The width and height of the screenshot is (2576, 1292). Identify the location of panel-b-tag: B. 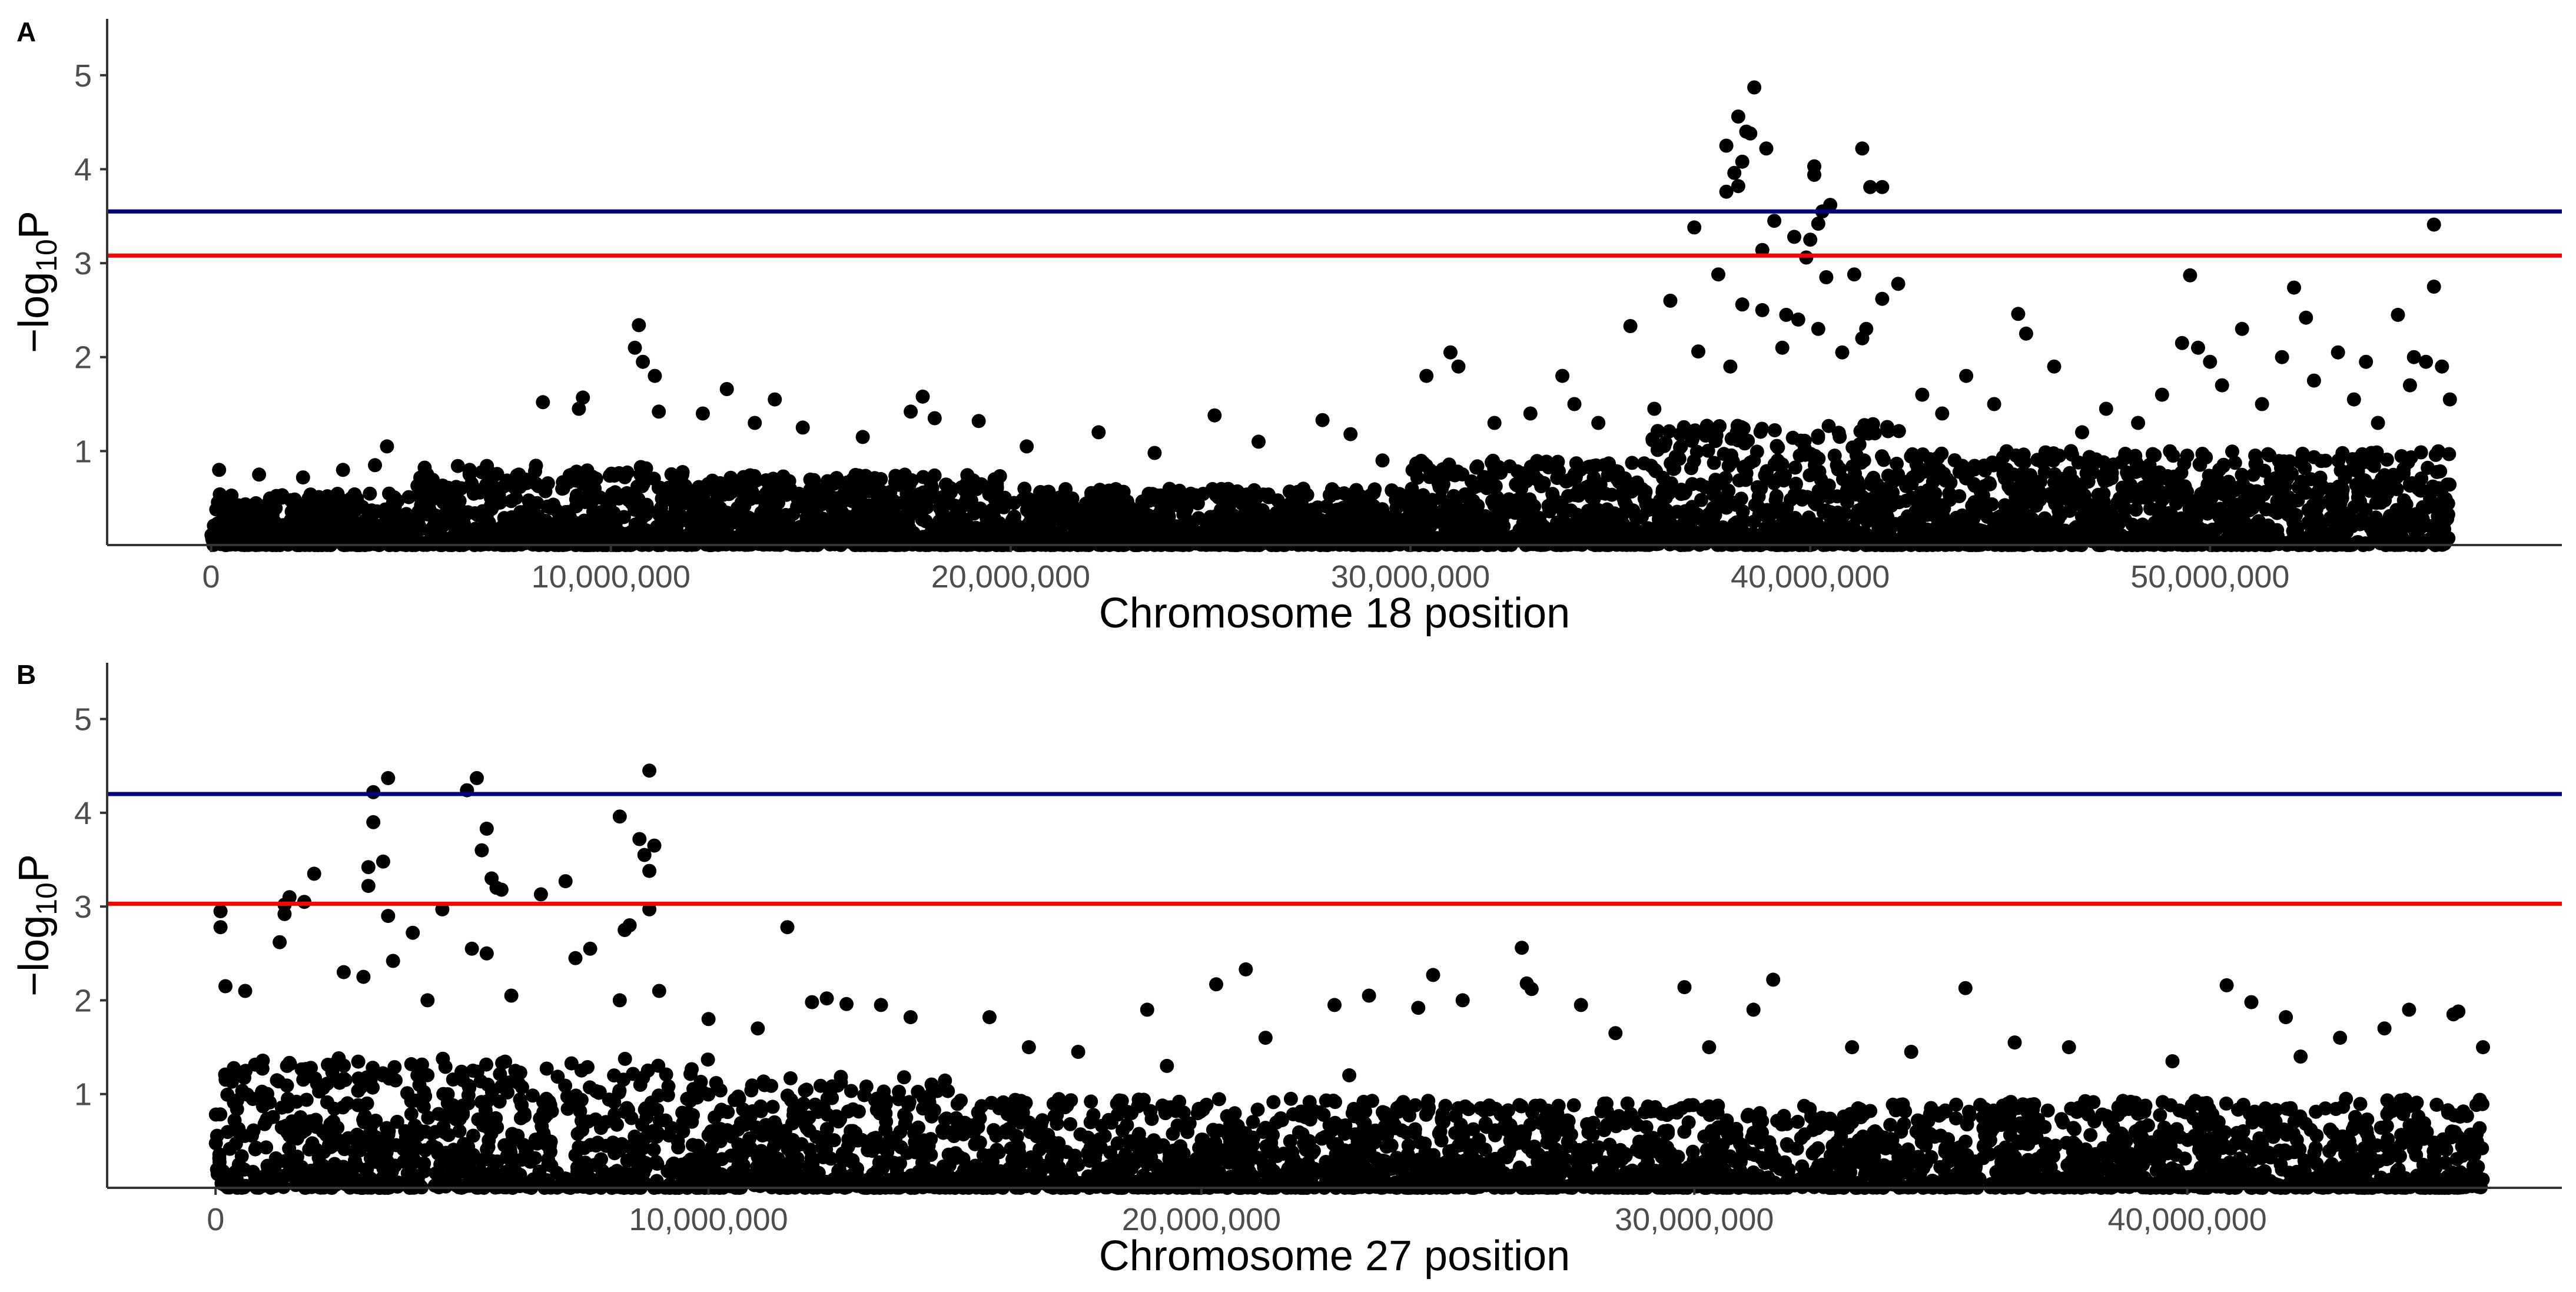
(26, 674).